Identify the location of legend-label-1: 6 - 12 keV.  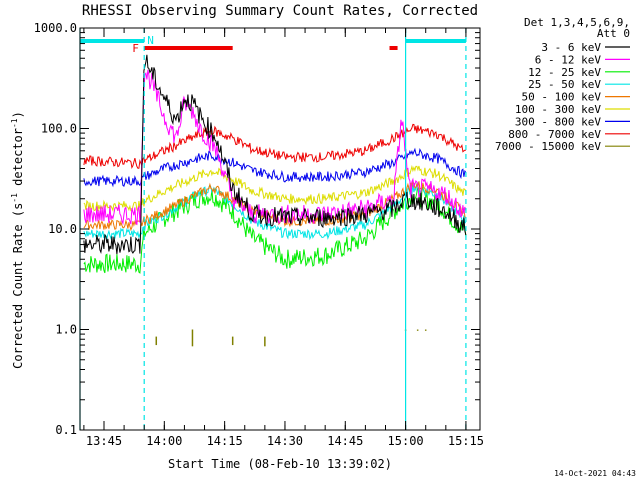
(568, 59).